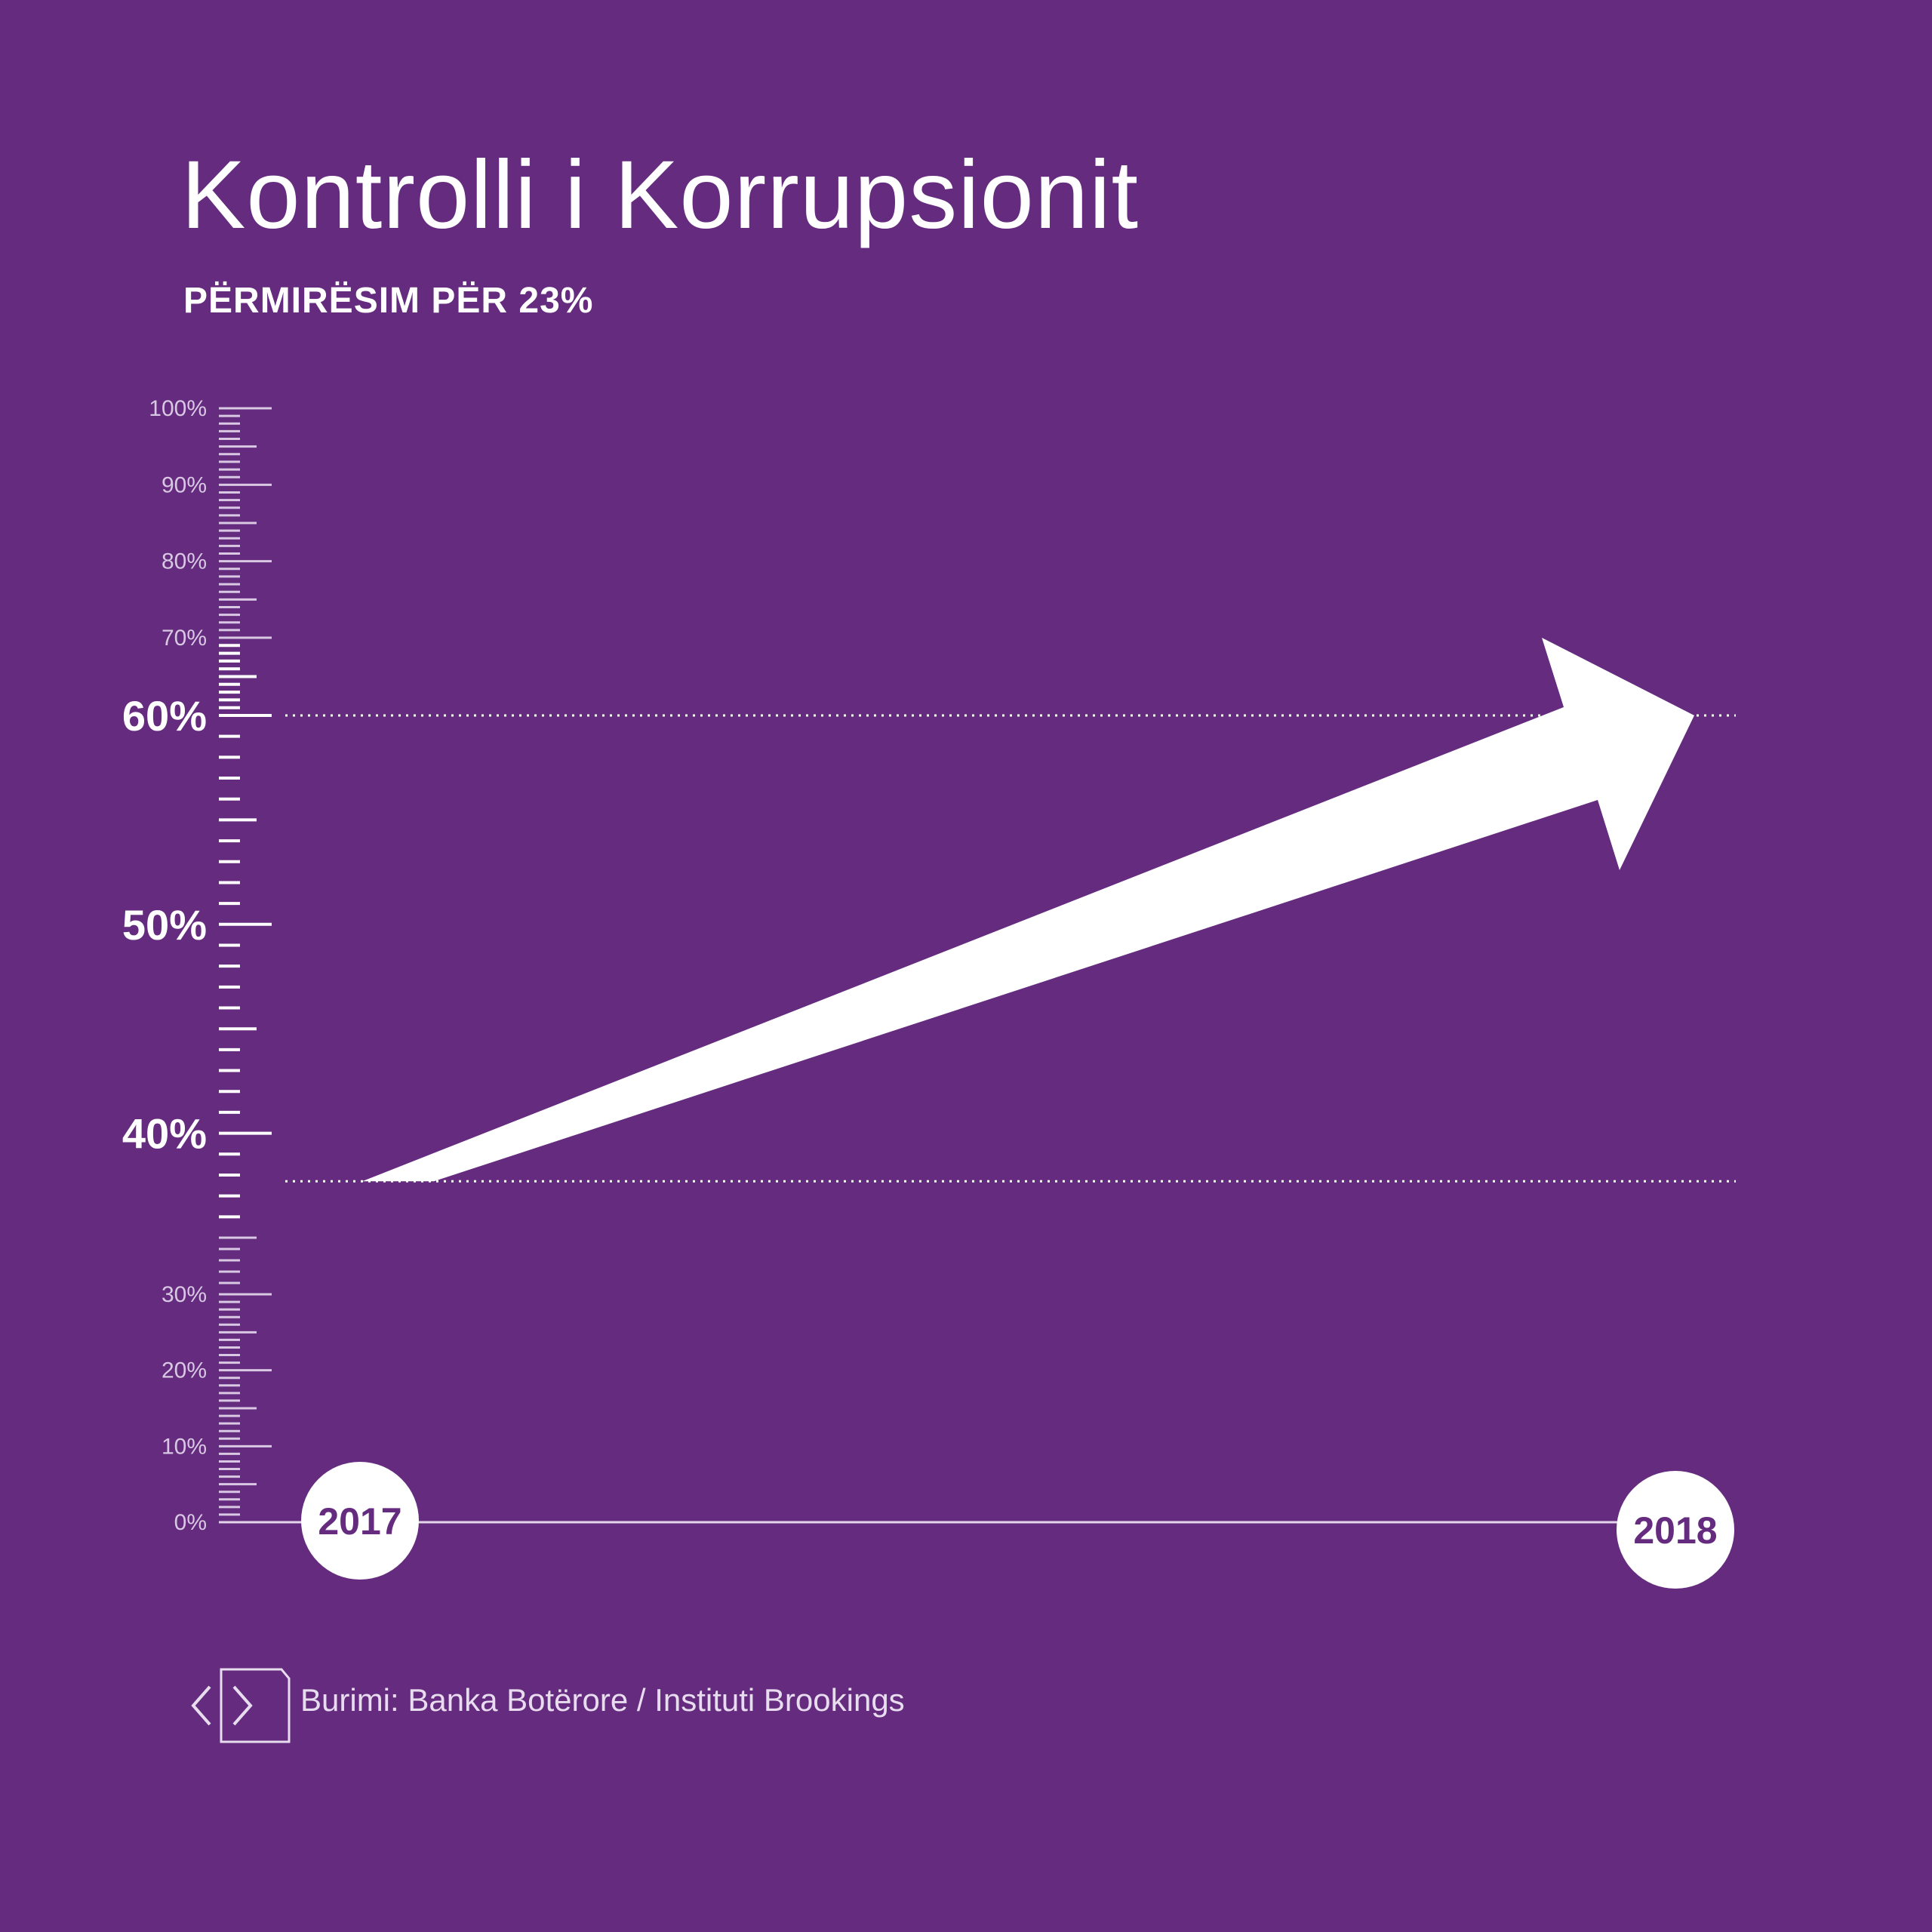  What do you see at coordinates (184, 484) in the screenshot?
I see `y-tick-label: 90%` at bounding box center [184, 484].